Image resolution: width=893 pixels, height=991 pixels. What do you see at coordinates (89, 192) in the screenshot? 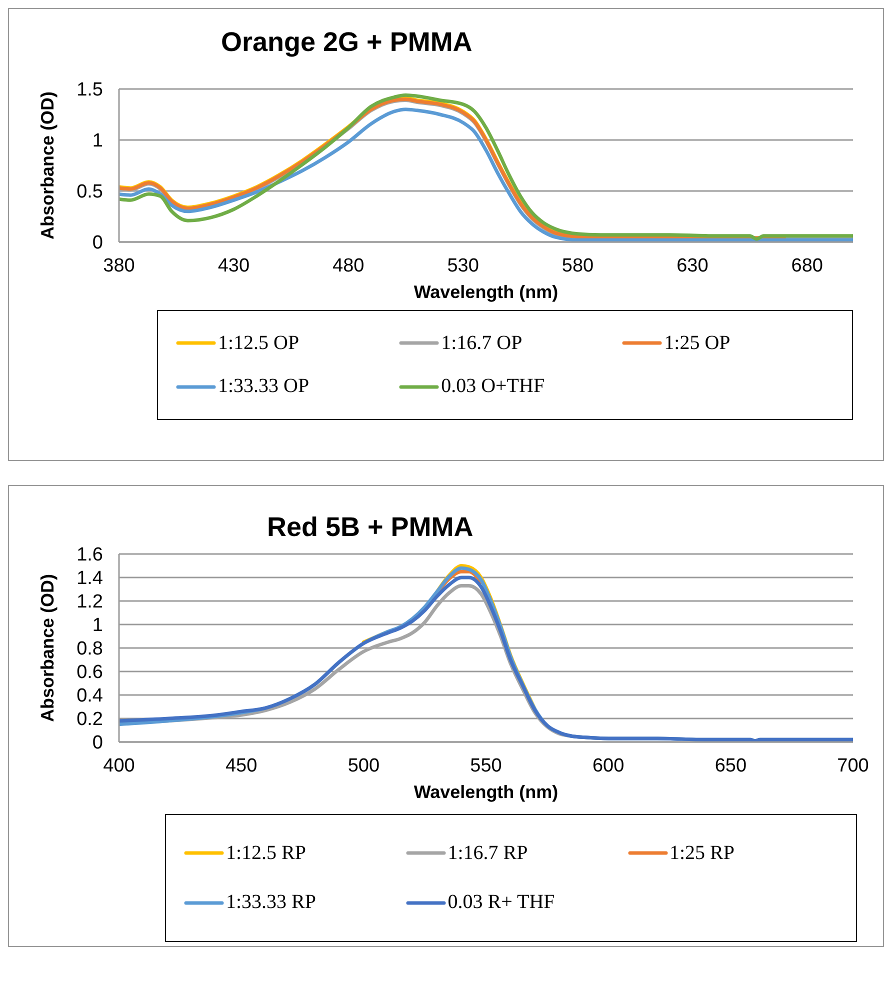
I see `y-tick-label: 0.5` at bounding box center [89, 192].